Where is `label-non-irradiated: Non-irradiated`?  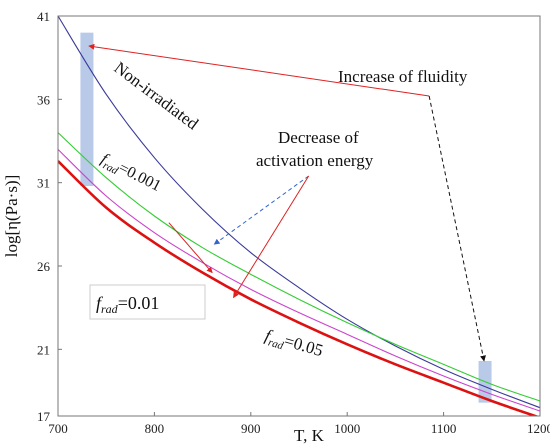 label-non-irradiated: Non-irradiated is located at coordinates (157, 96).